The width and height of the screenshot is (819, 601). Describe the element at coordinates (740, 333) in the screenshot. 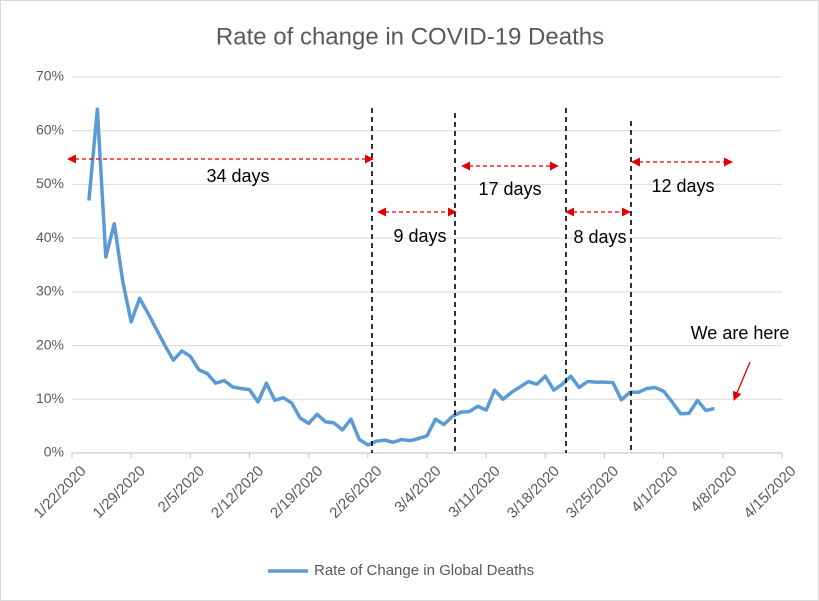

I see `annotation: We are here` at that location.